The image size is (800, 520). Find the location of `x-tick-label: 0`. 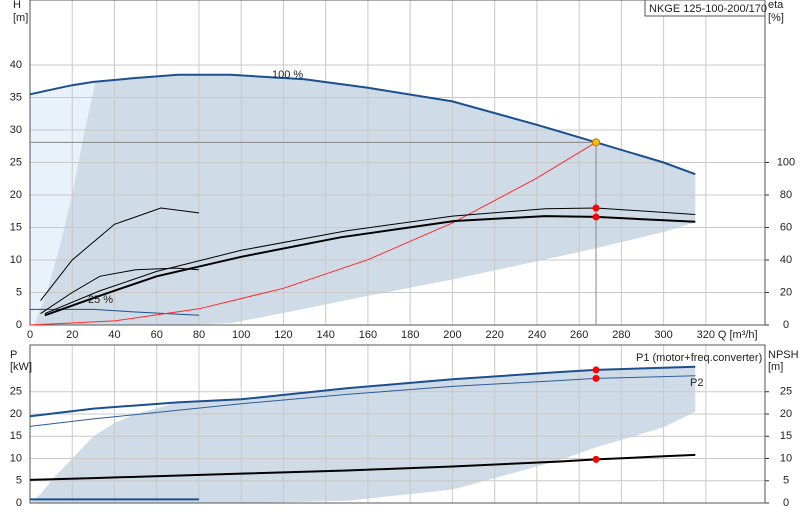

x-tick-label: 0 is located at coordinates (30, 335).